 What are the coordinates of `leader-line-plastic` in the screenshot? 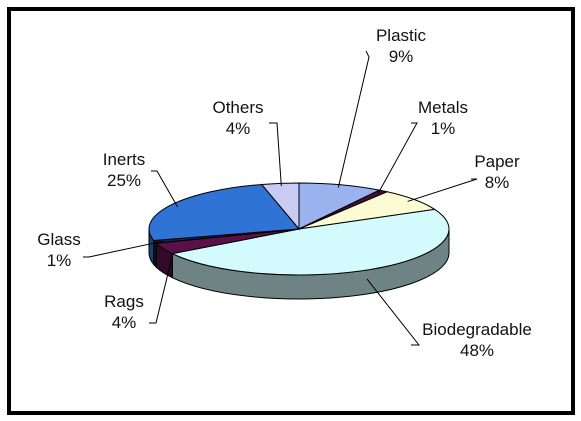 It's located at (353, 119).